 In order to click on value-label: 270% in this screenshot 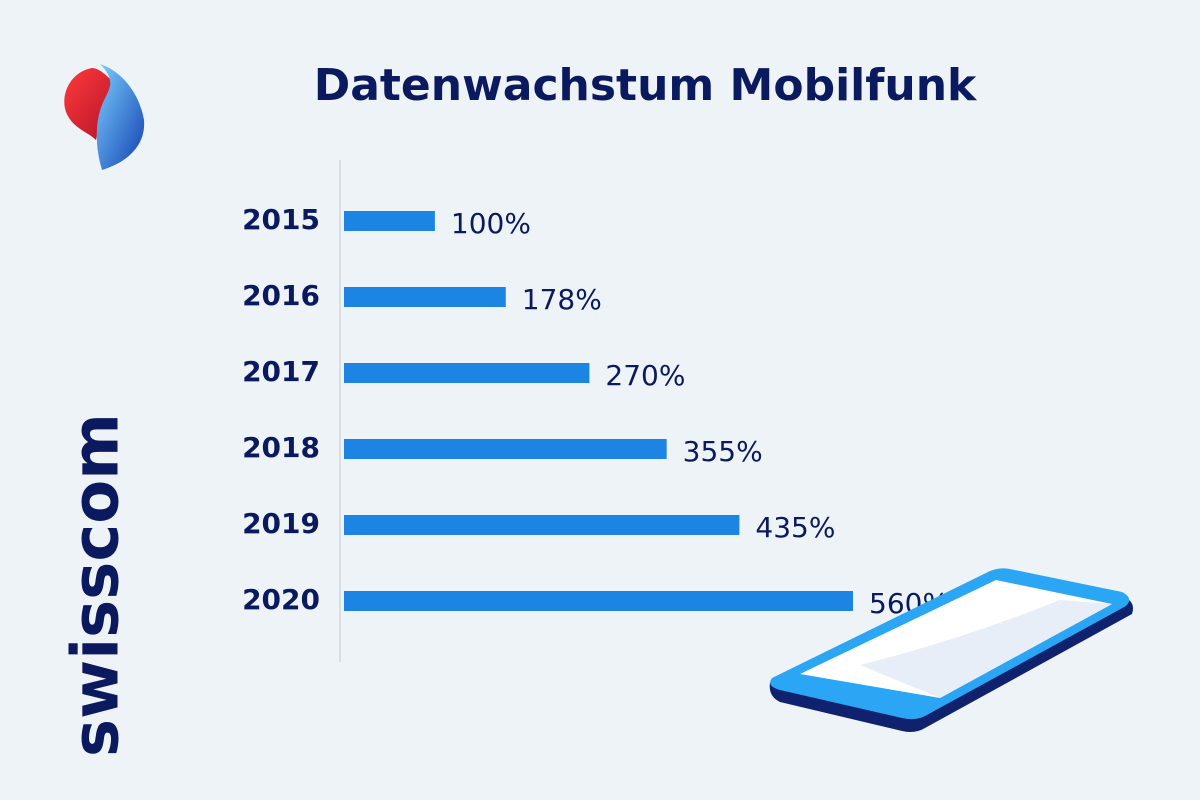, I will do `click(645, 375)`.